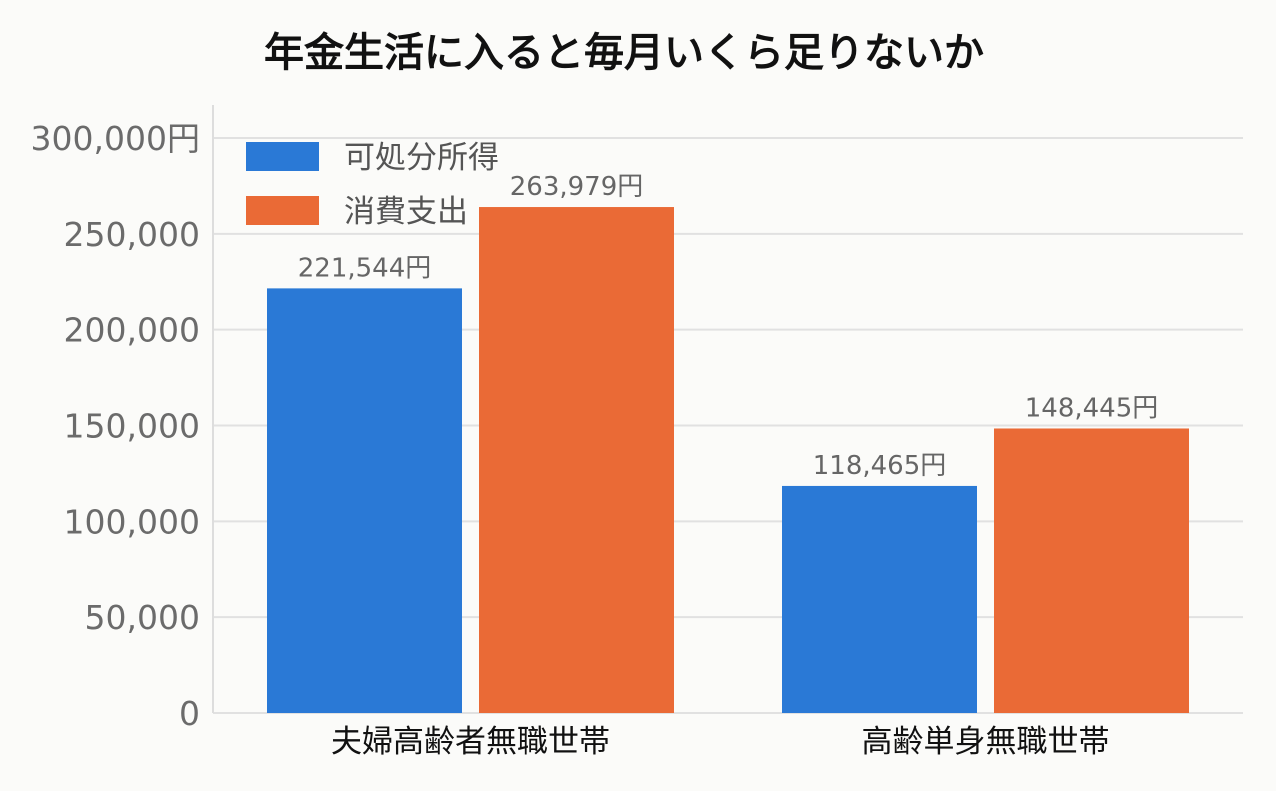  I want to click on x-tick-label: 夫婦高齢者無職世帯, so click(470, 742).